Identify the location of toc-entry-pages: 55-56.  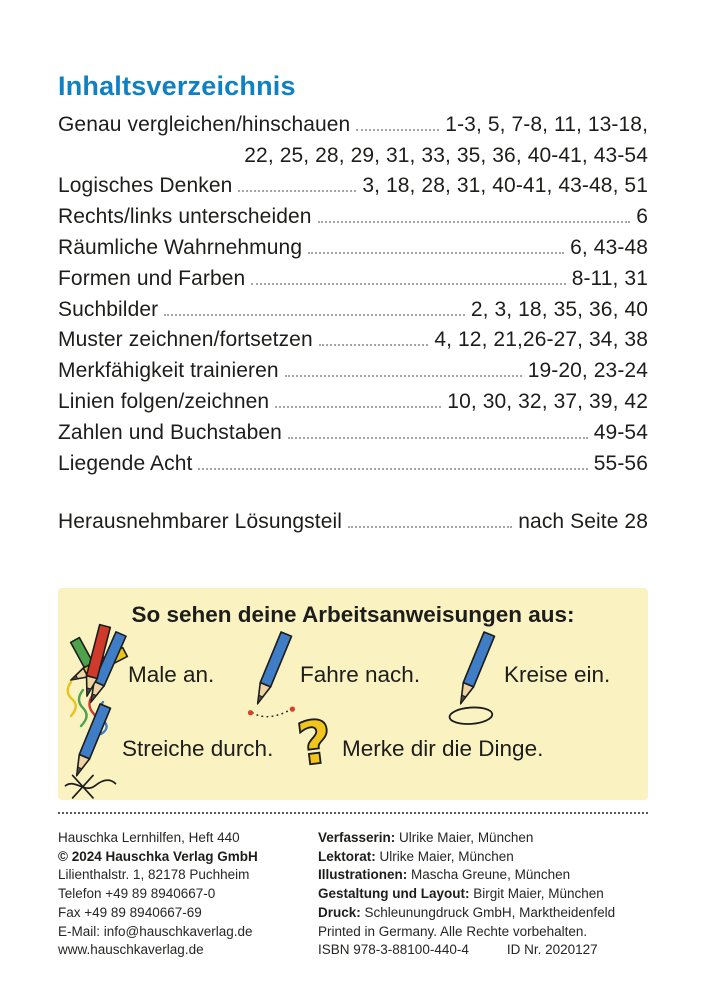
(620, 463).